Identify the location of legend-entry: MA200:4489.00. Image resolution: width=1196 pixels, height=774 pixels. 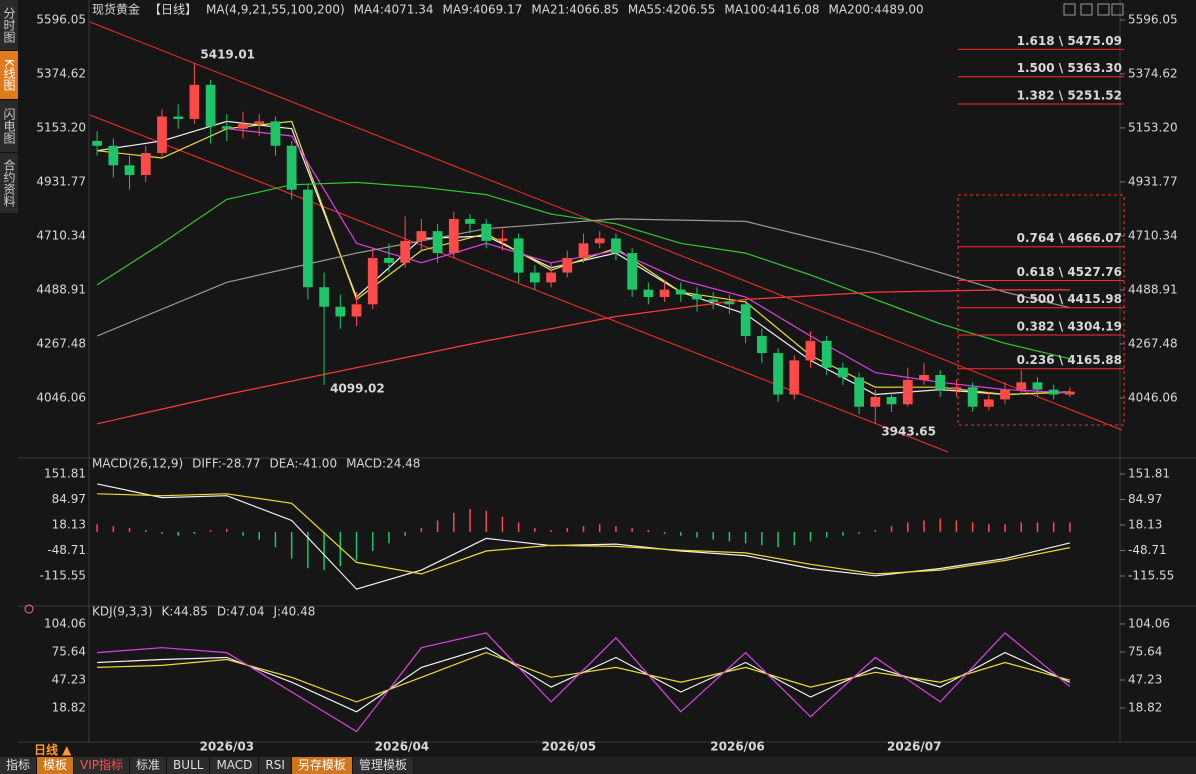
(876, 10).